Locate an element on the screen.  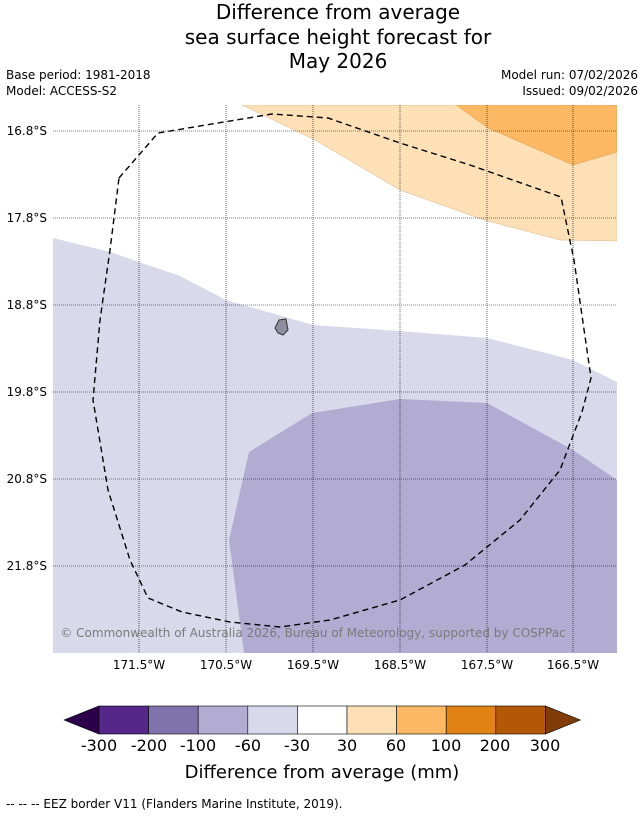
colorbar-title: Difference from average (mm) is located at coordinates (322, 772).